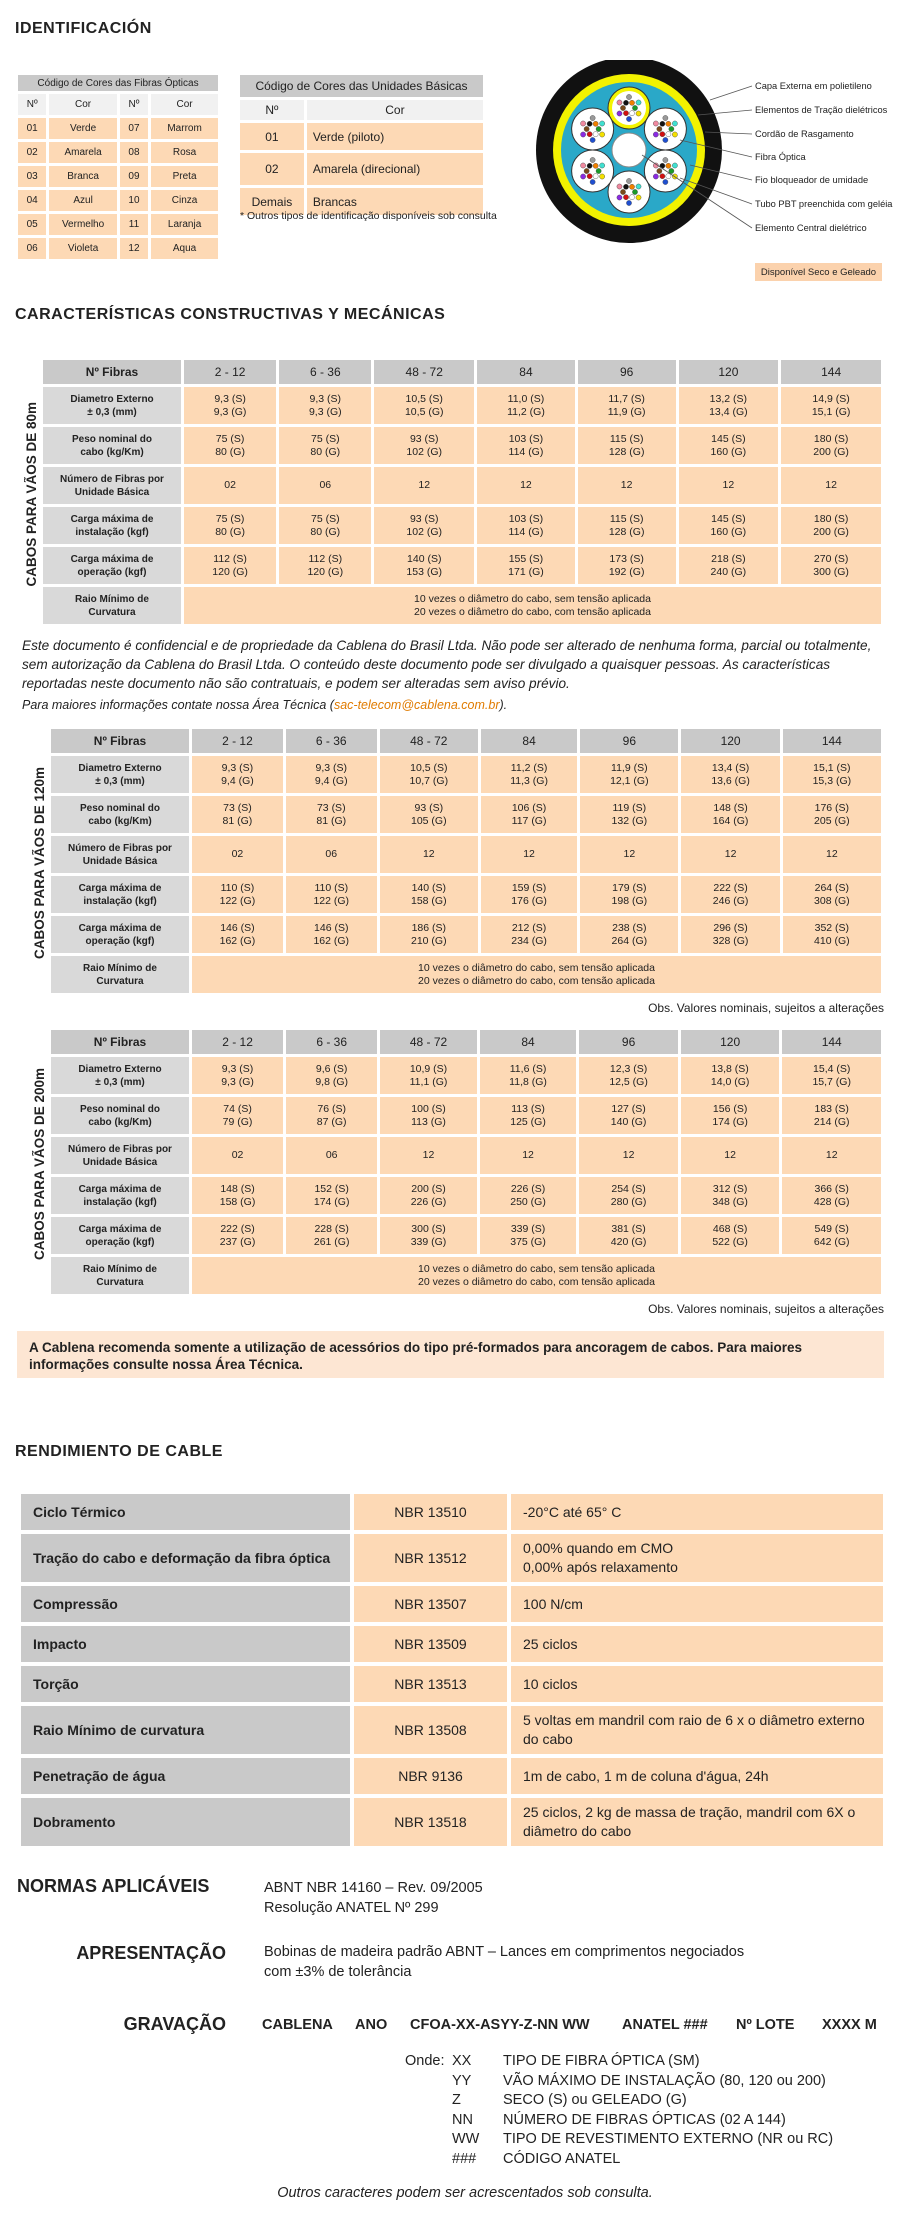 This screenshot has width=900, height=2220. Describe the element at coordinates (730, 934) in the screenshot. I see `cell: 296 (S) 328 (G)` at that location.